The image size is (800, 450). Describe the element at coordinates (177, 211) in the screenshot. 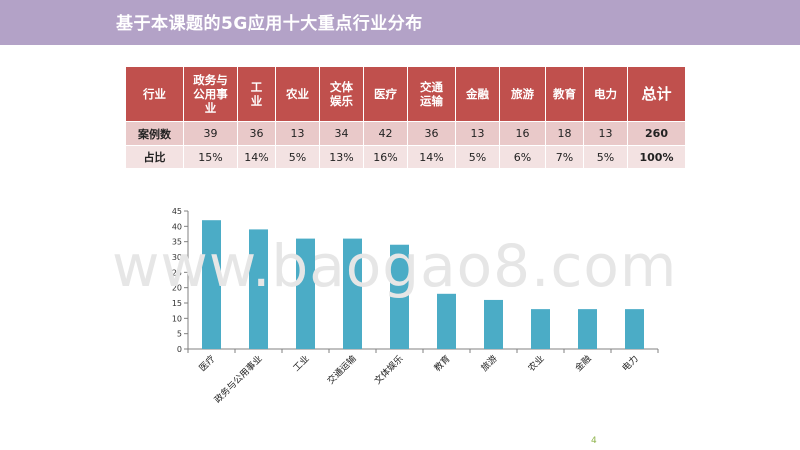

I see `y-tick-label: 45` at that location.